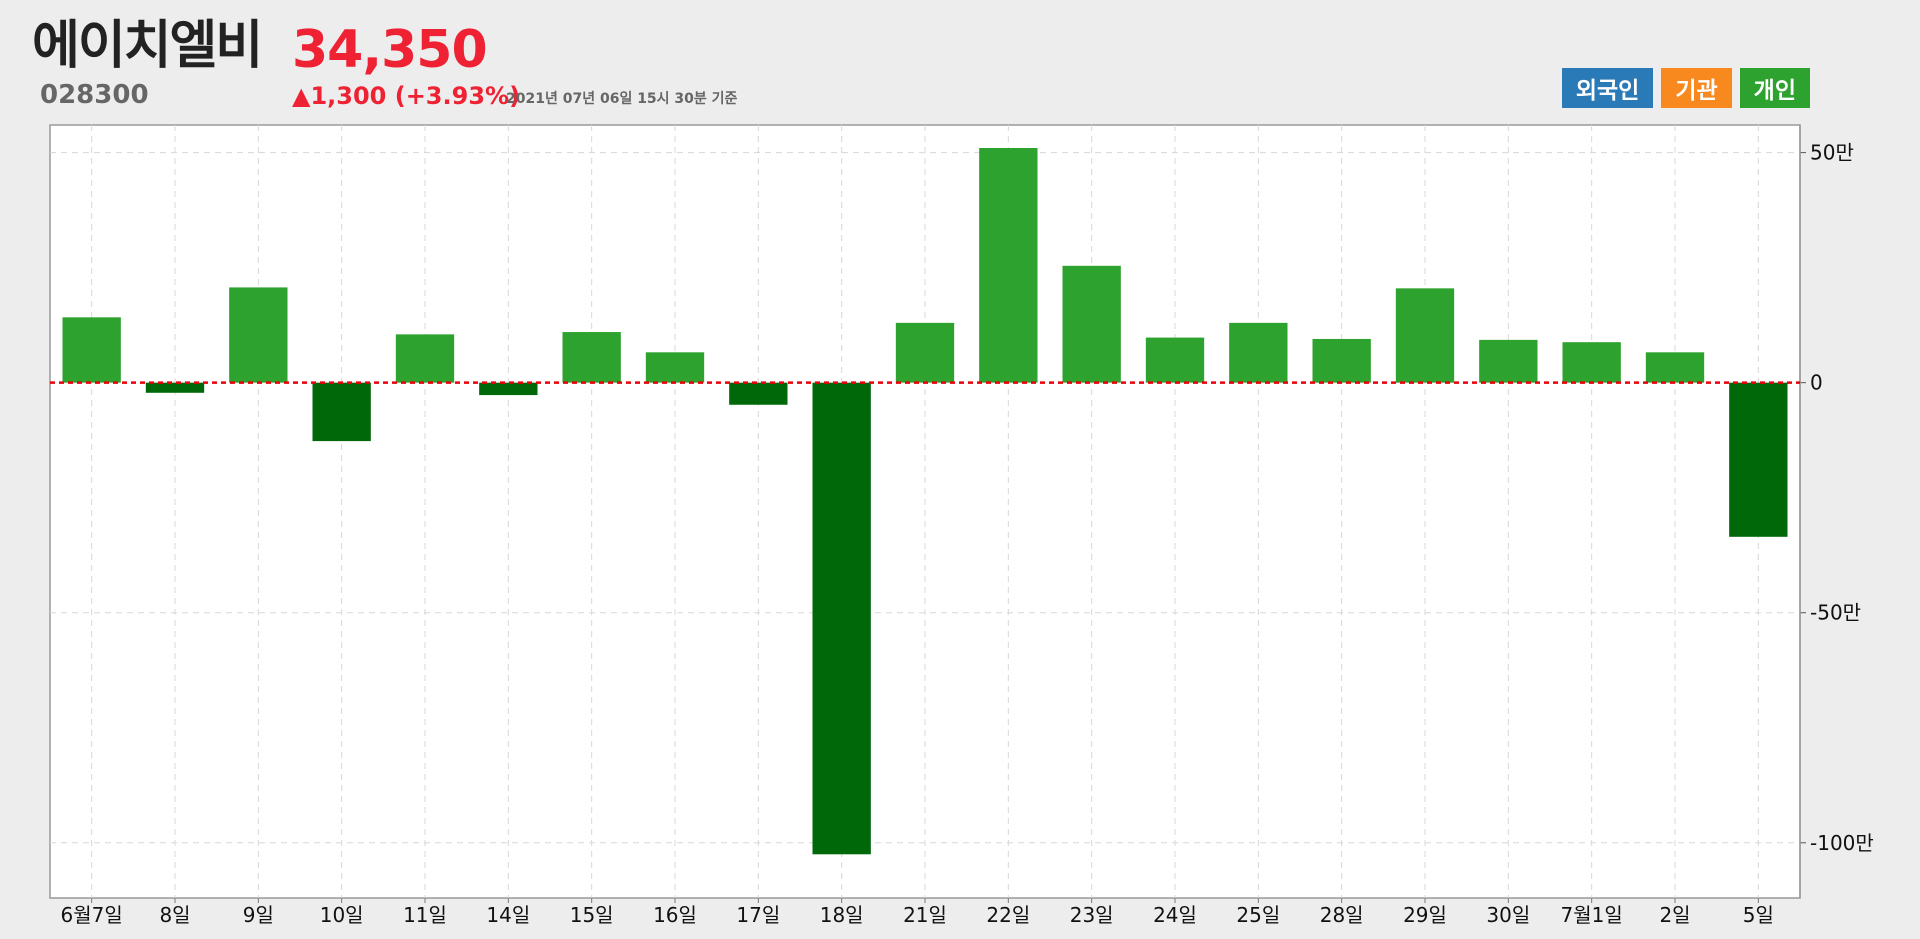 This screenshot has width=1920, height=939. Describe the element at coordinates (842, 915) in the screenshot. I see `x-tick-label: 18일` at that location.